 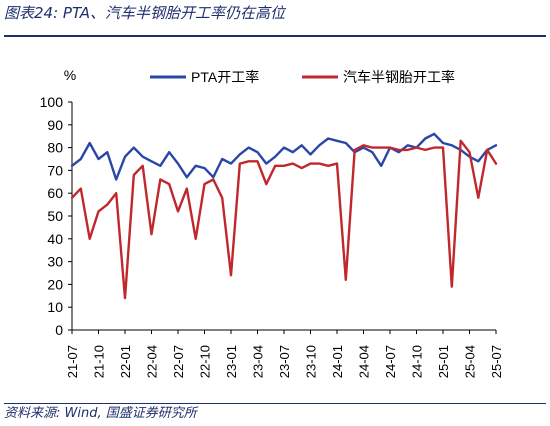 I want to click on x-tick-label: 23-01, so click(x=231, y=361).